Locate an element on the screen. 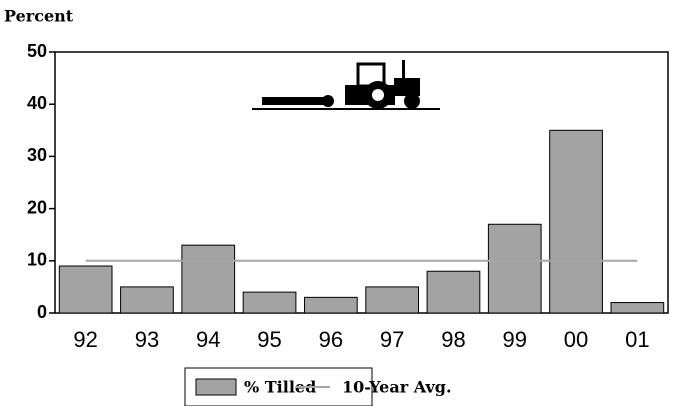  legend-box is located at coordinates (278, 386).